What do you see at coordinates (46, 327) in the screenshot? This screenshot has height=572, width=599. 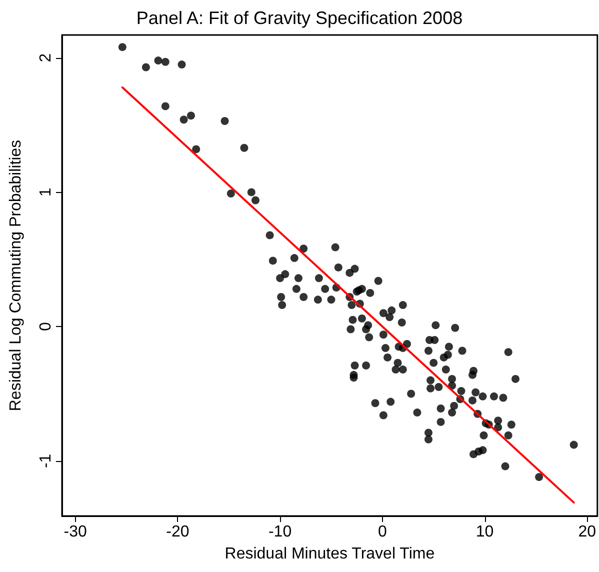 I see `y-tick-label: 0` at bounding box center [46, 327].